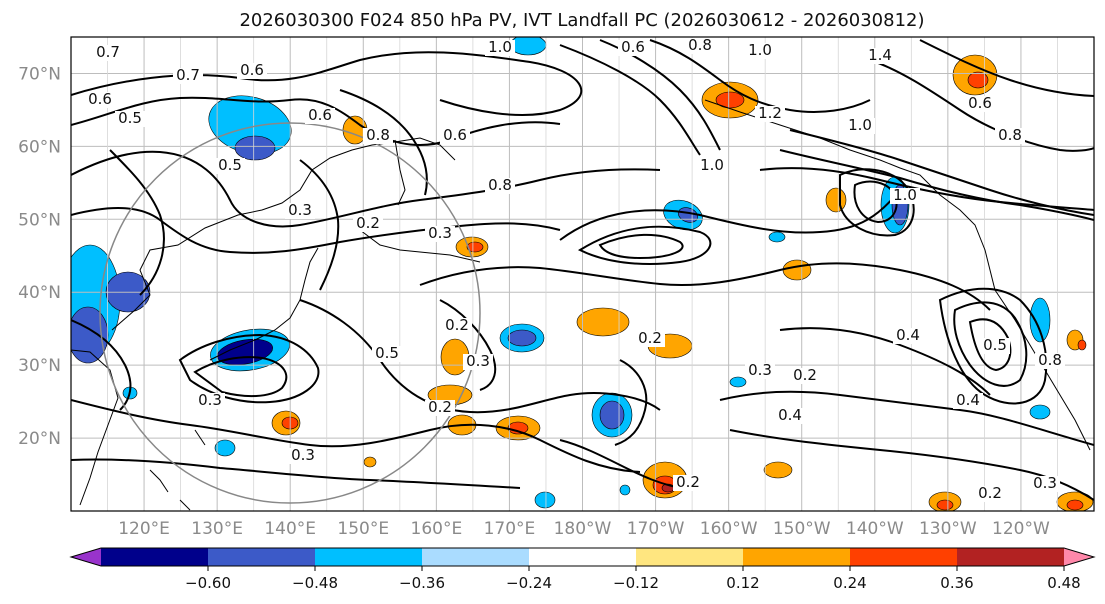 The height and width of the screenshot is (604, 1105). Describe the element at coordinates (39, 256) in the screenshot. I see `latitude-labels: 70°N 60°N 50°N 40°N 30°N 20°N` at that location.